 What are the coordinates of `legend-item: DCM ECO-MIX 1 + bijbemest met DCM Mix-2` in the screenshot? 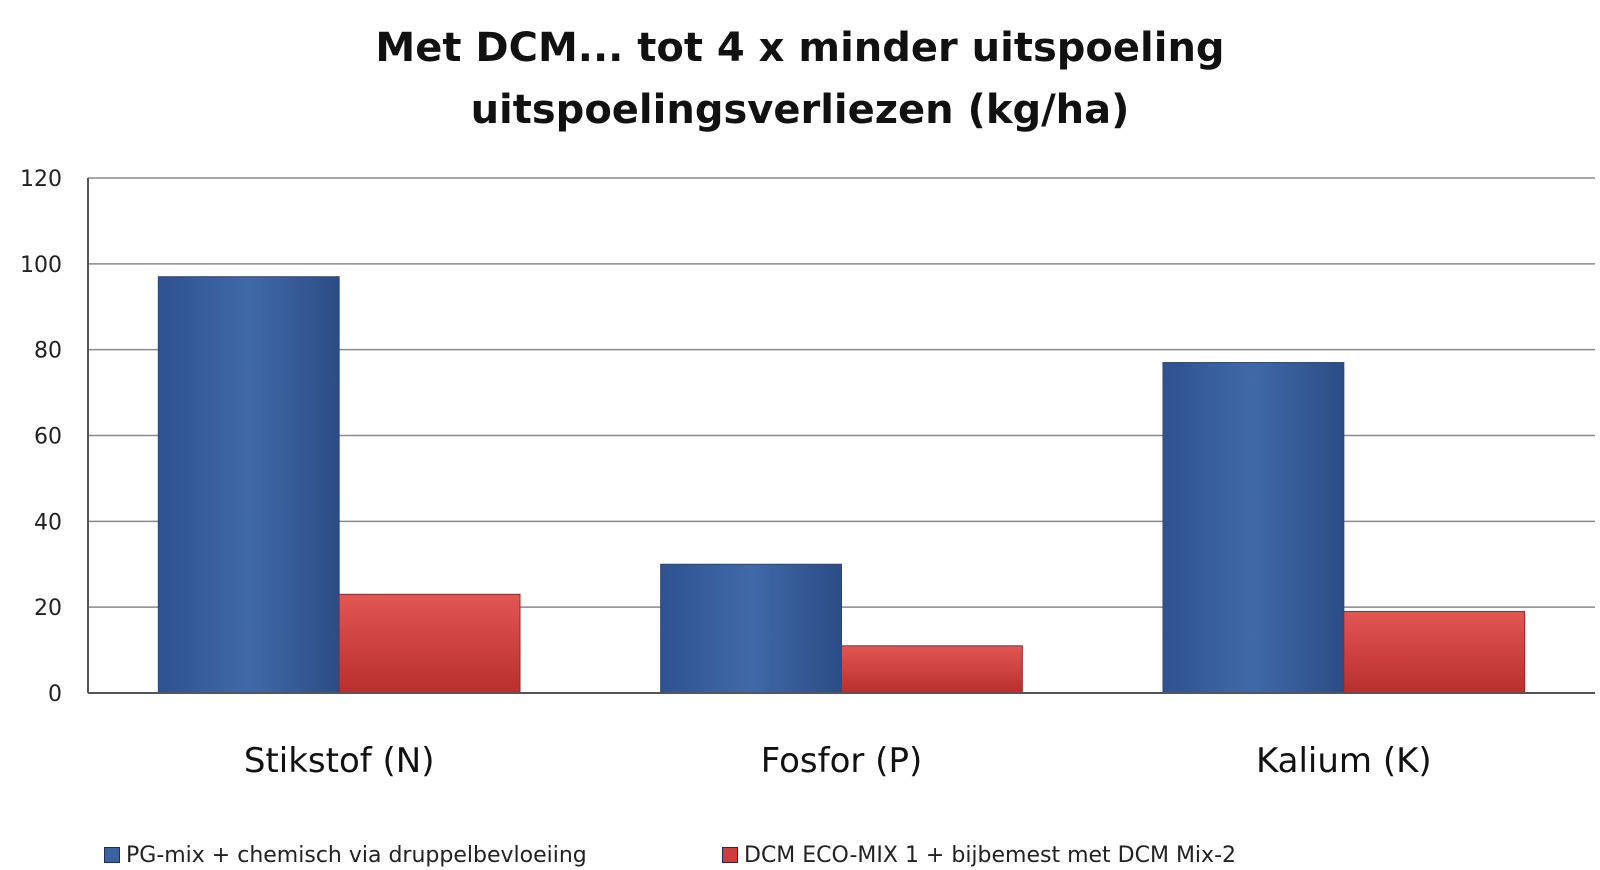 It's located at (979, 855).